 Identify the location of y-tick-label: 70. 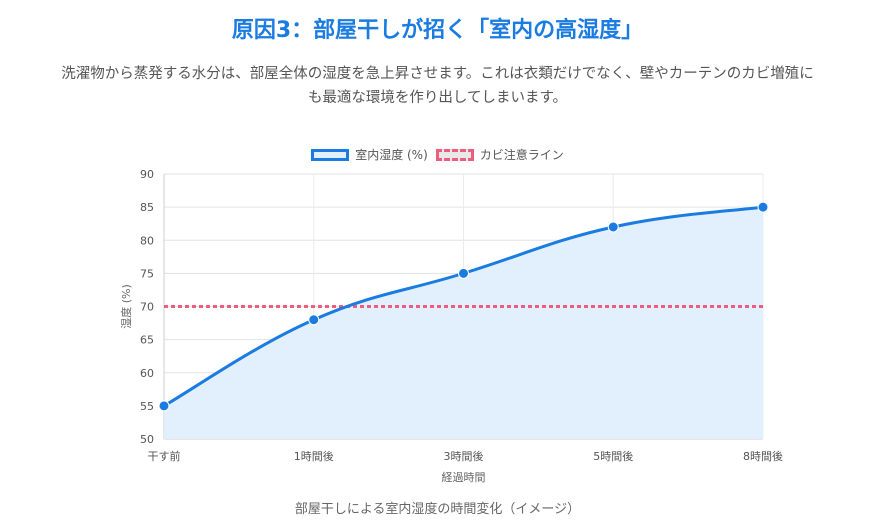
(147, 307).